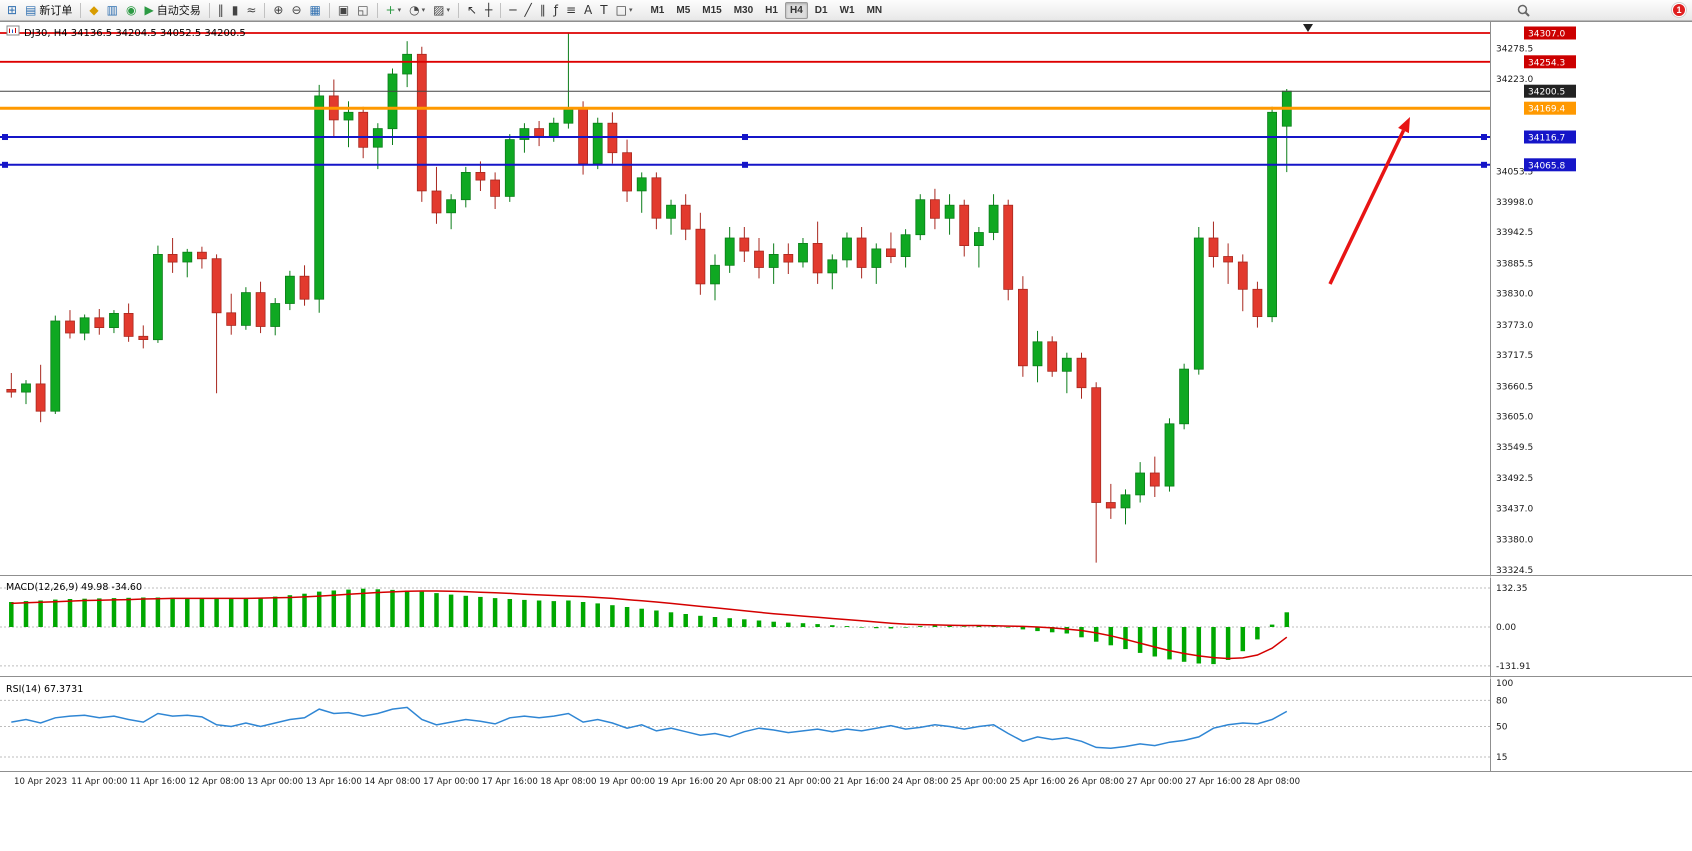 The image size is (1692, 851). I want to click on time-axis-label: 21 Apr 16:00, so click(862, 782).